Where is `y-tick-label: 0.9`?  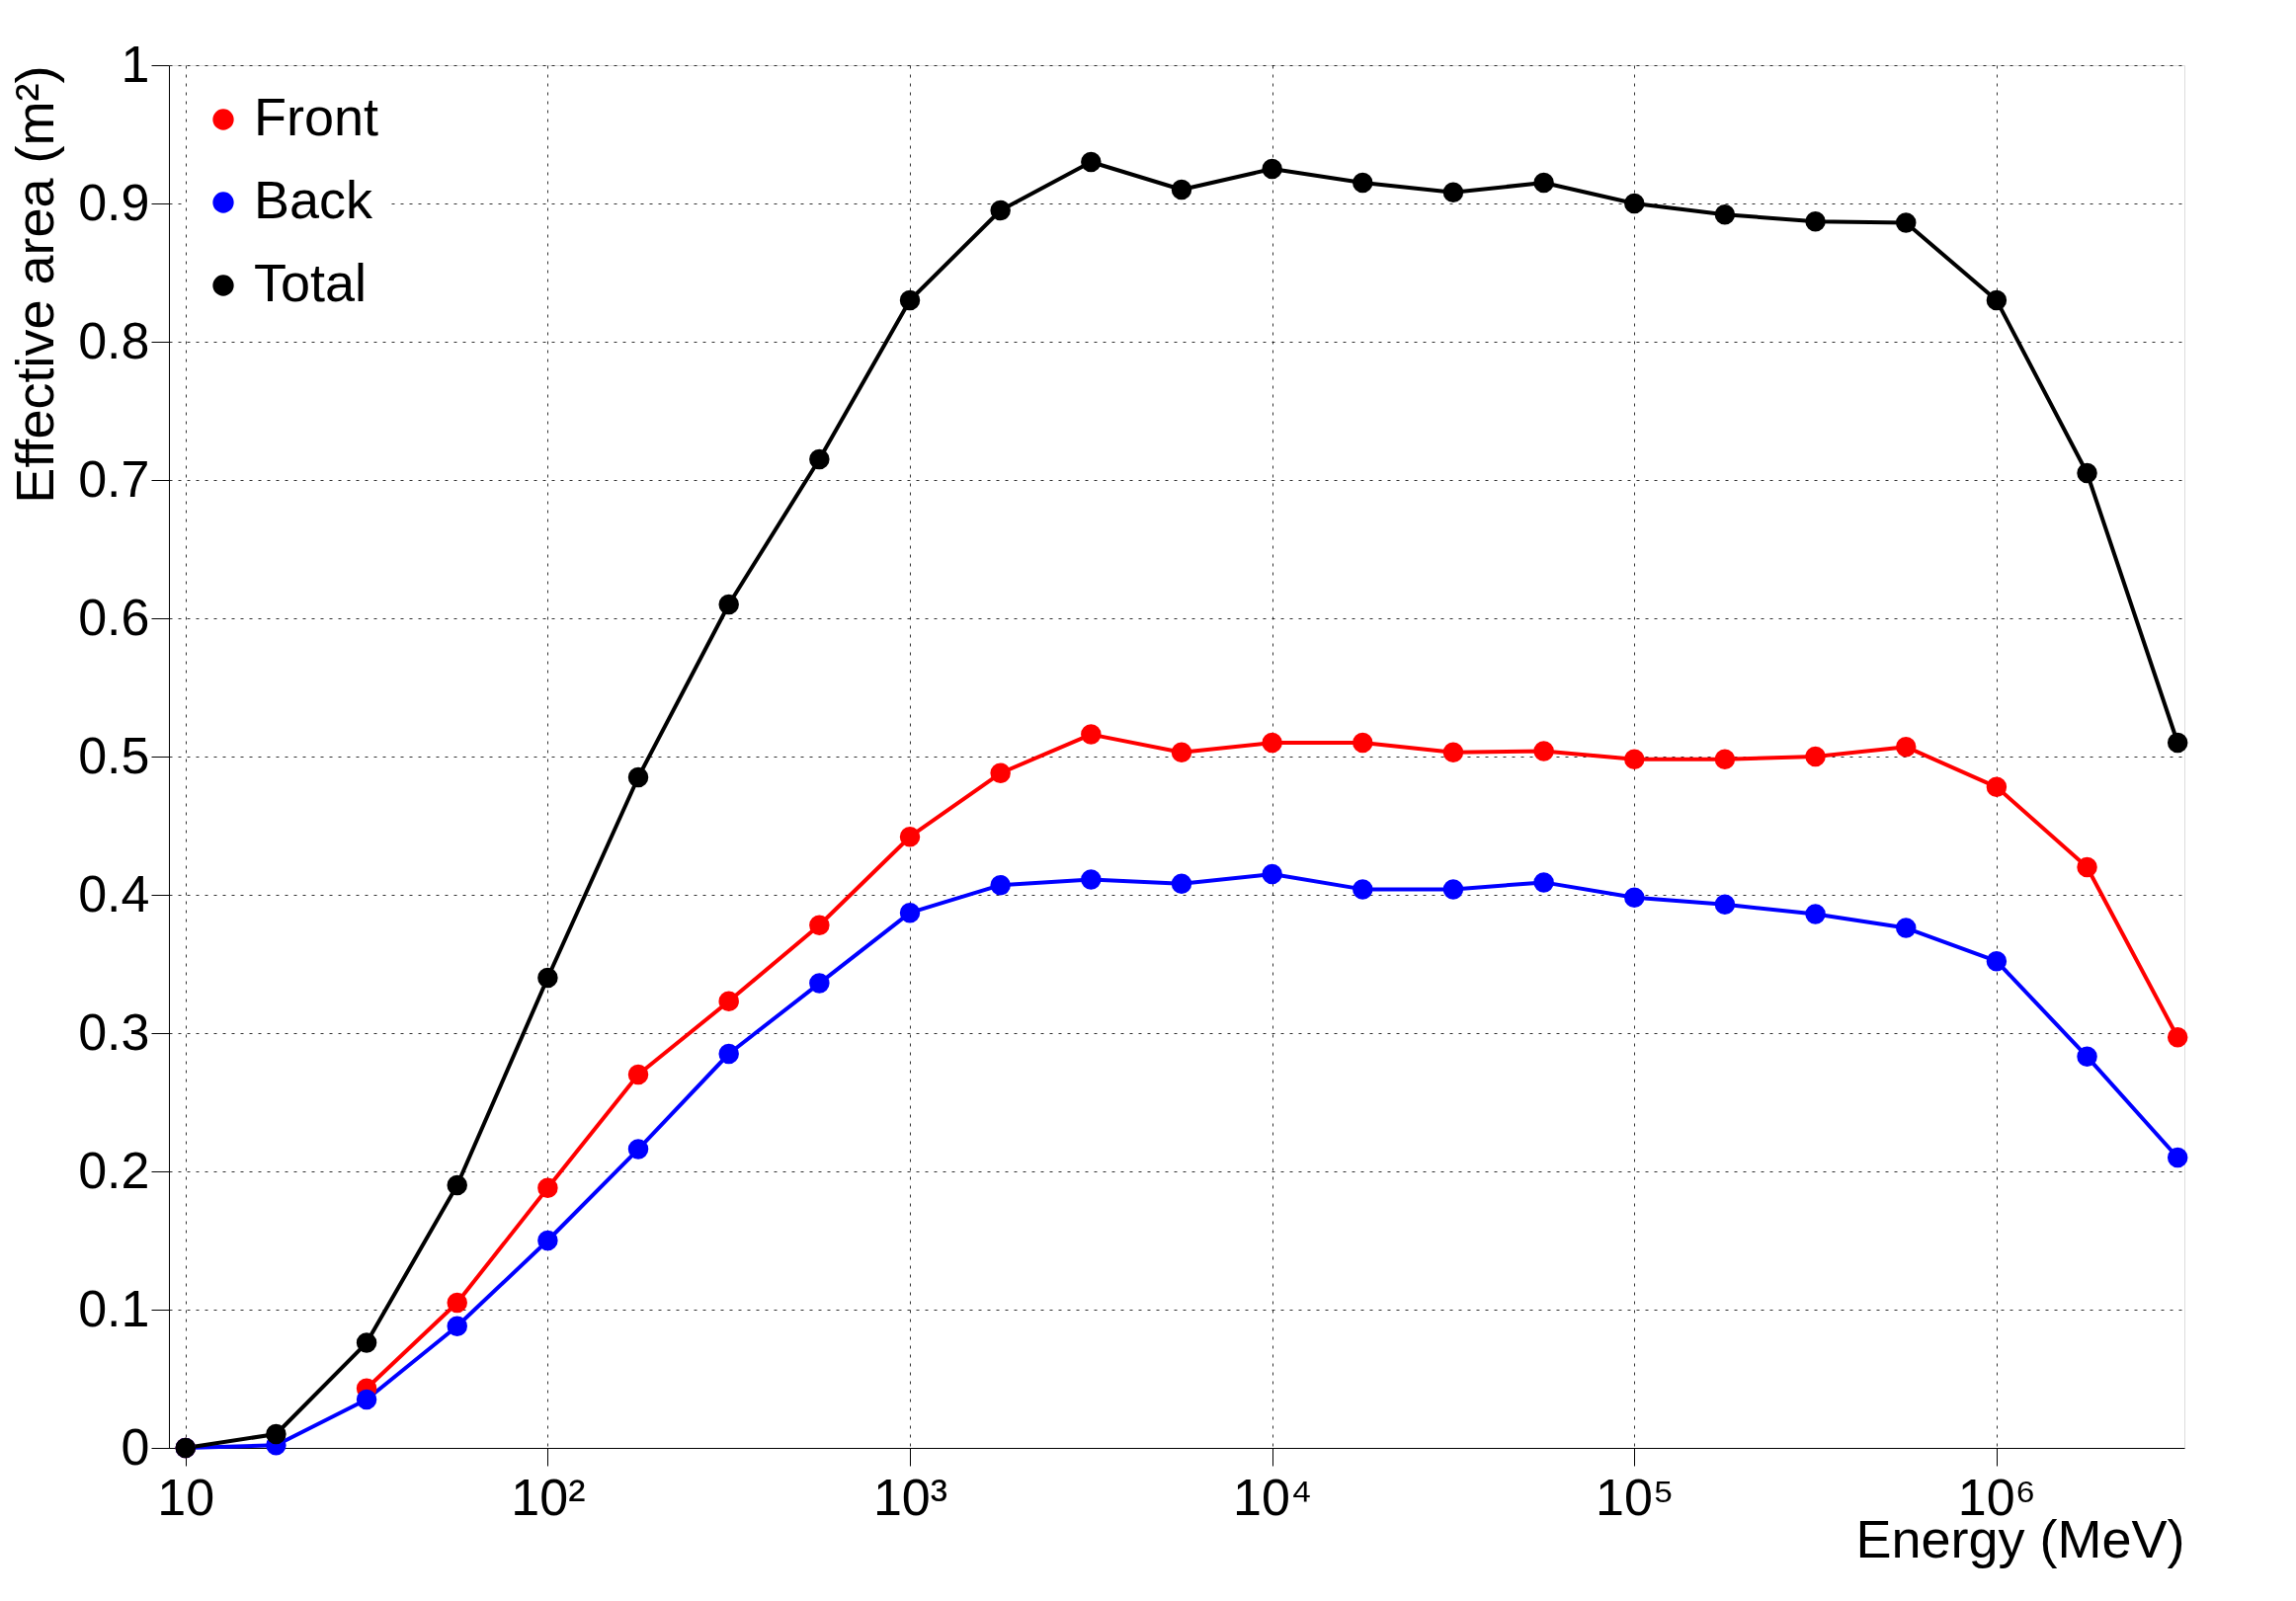
y-tick-label: 0.9 is located at coordinates (114, 202).